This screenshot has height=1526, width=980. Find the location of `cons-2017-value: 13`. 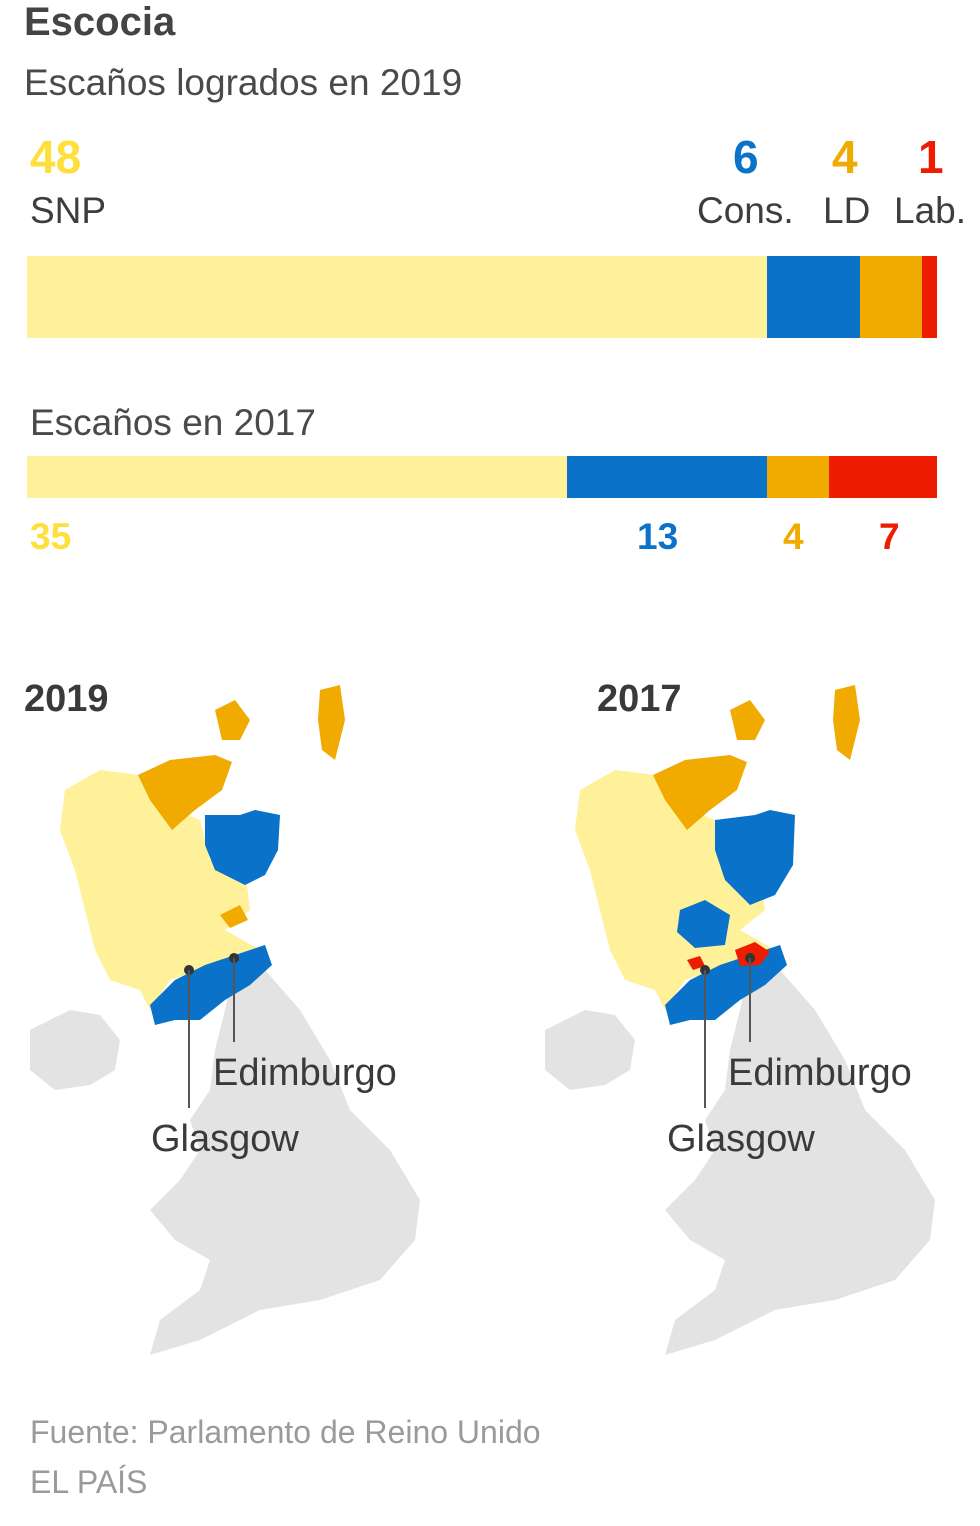

cons-2017-value: 13 is located at coordinates (658, 536).